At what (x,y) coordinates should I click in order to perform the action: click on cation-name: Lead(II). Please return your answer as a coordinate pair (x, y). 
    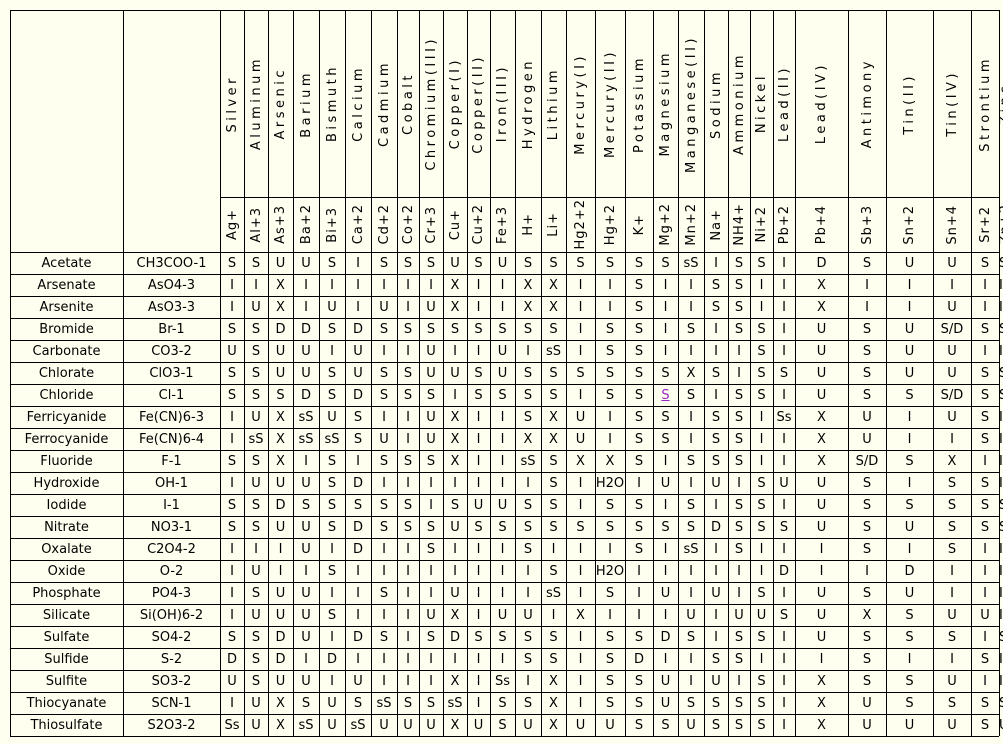
    Looking at the image, I should click on (784, 103).